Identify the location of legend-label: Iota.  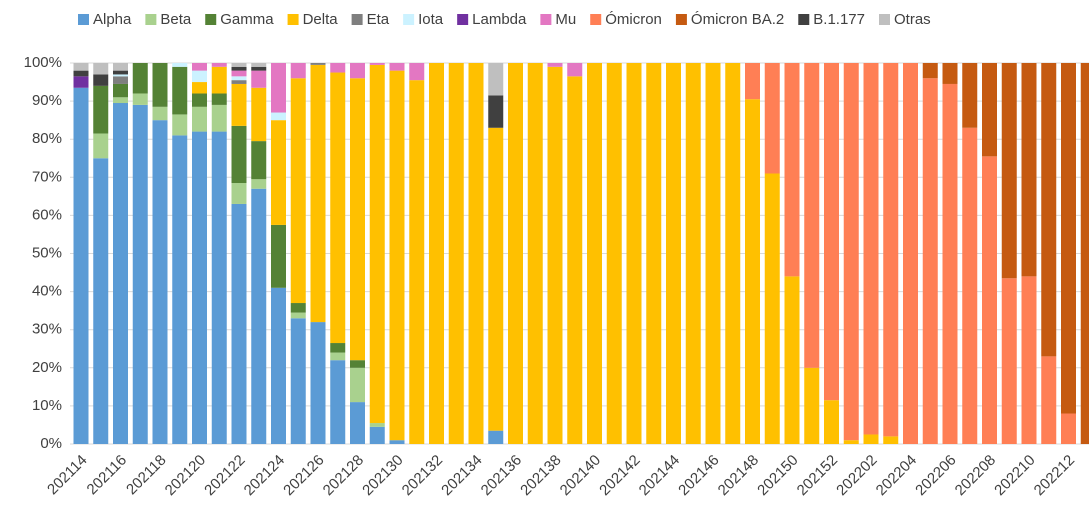
(431, 19).